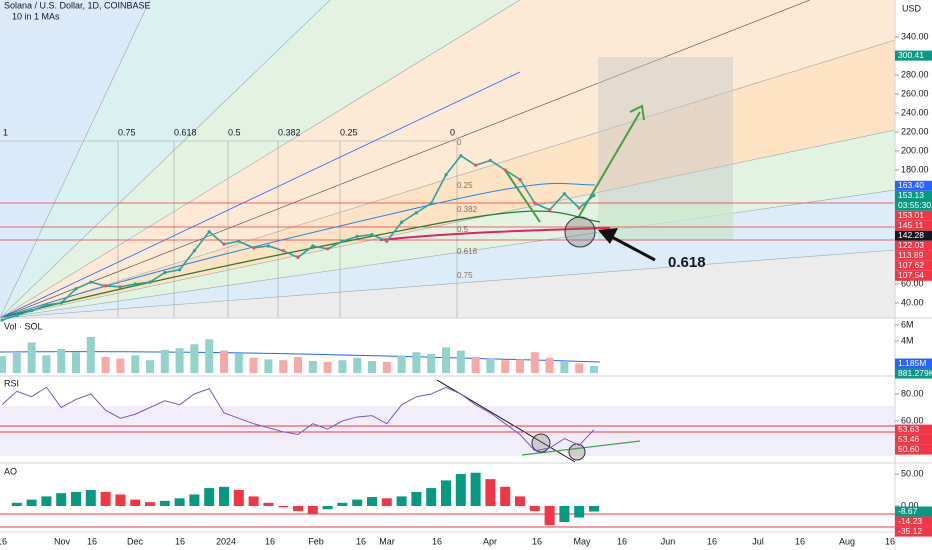  Describe the element at coordinates (911, 185) in the screenshot. I see `price-label: 163.40` at that location.